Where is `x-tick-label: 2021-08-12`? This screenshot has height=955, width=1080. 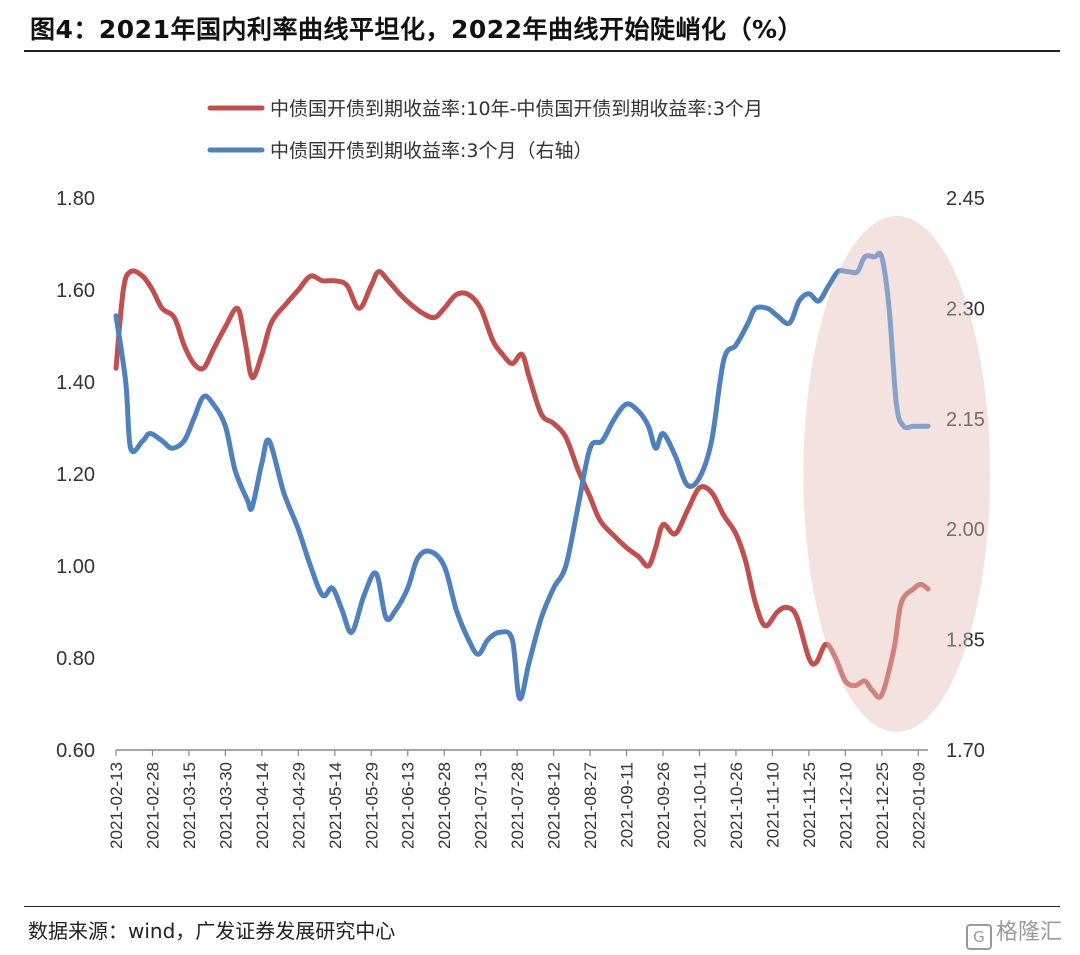
x-tick-label: 2021-08-12 is located at coordinates (554, 805).